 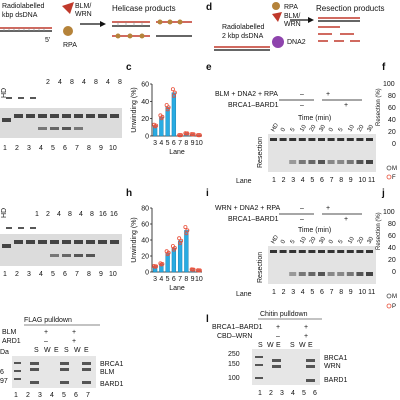 What do you see at coordinates (52, 373) in the screenshot?
I see `panel-k-bands` at bounding box center [52, 373].